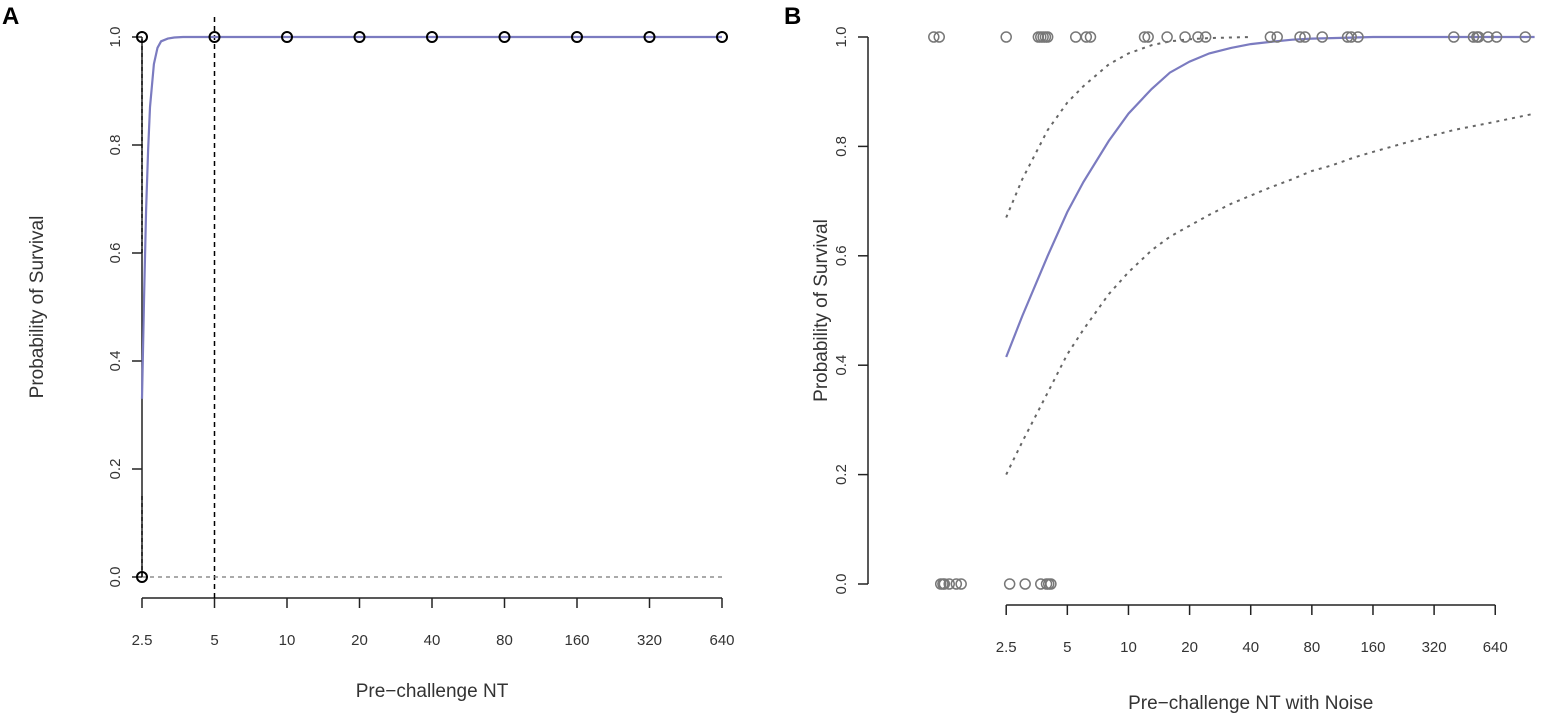  What do you see at coordinates (1250, 703) in the screenshot?
I see `x-axis-title: Pre−challenge NT with Noise` at bounding box center [1250, 703].